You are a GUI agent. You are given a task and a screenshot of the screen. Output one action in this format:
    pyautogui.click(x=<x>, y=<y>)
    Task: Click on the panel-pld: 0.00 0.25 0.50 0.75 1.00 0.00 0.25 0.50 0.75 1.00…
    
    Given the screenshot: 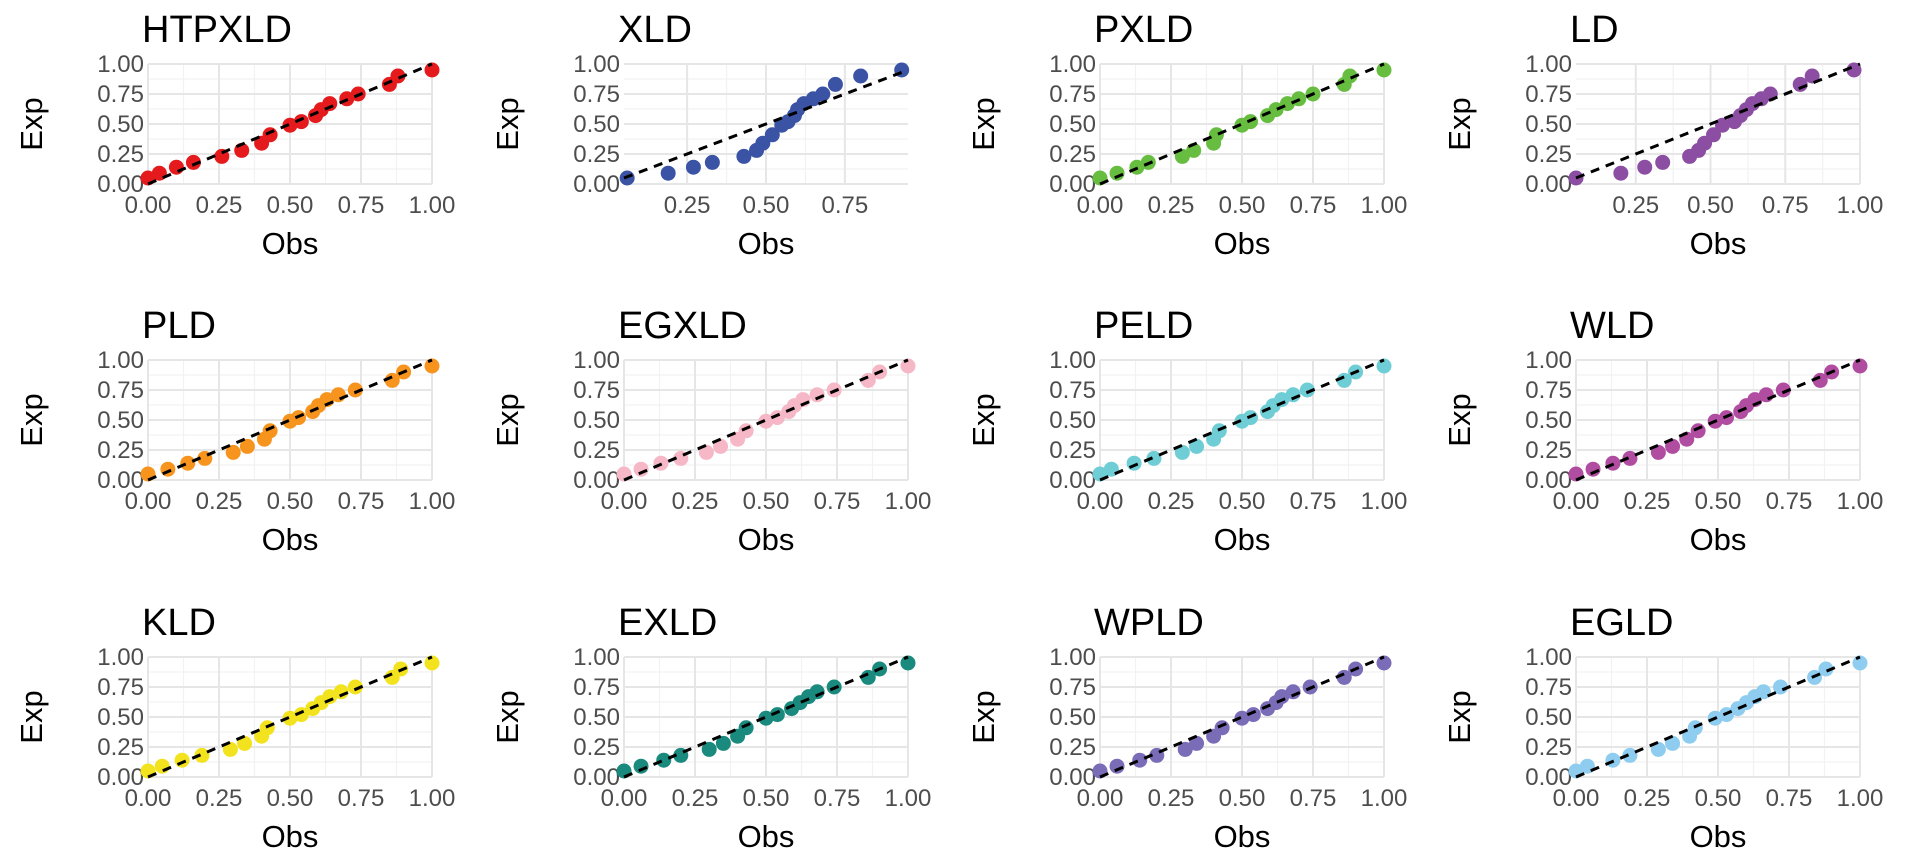 What is the action you would take?
    pyautogui.click(x=234, y=431)
    